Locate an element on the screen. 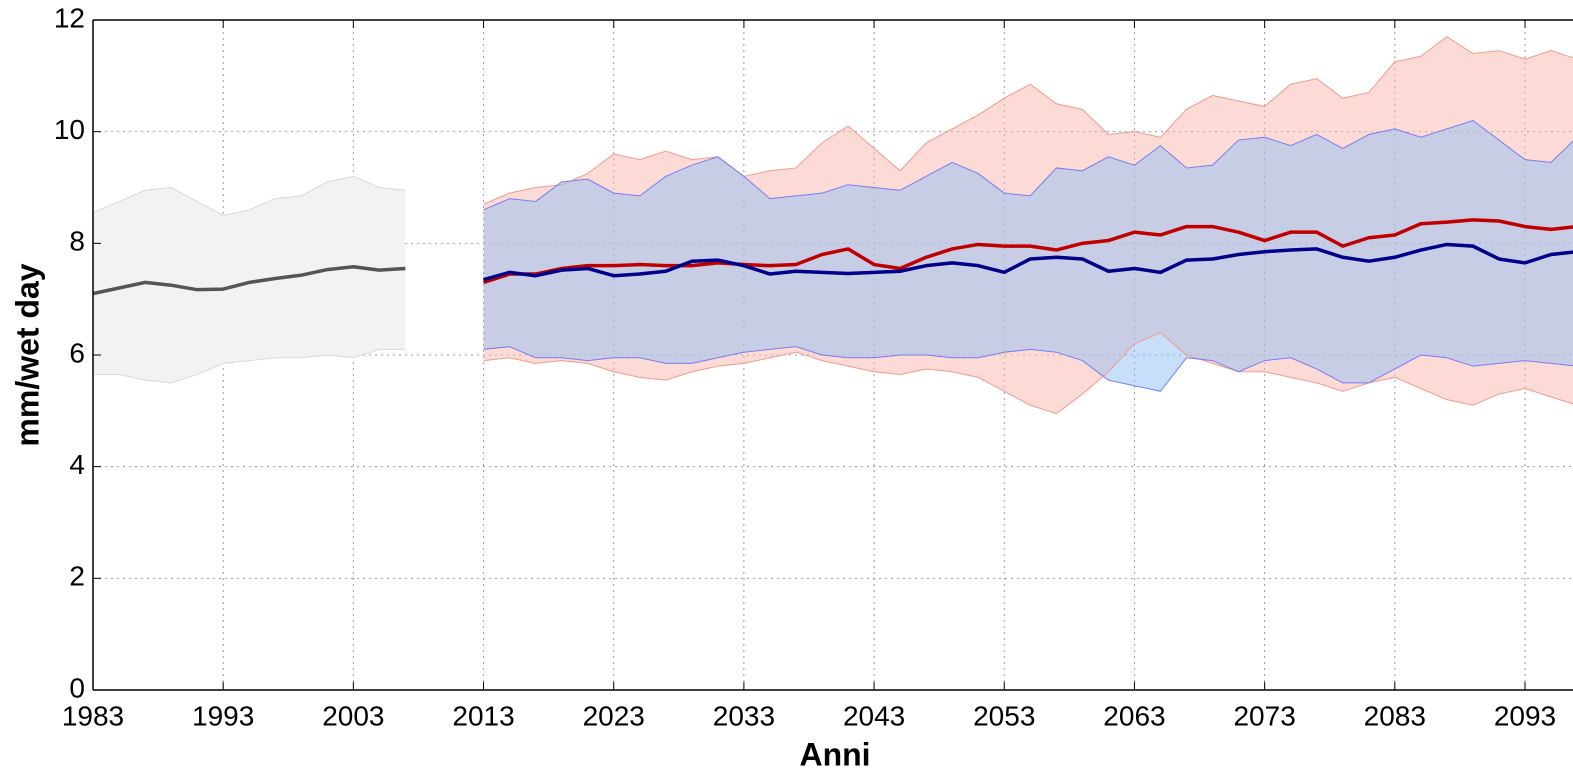 The width and height of the screenshot is (1573, 775). y-tick-label: 8 is located at coordinates (77, 241).